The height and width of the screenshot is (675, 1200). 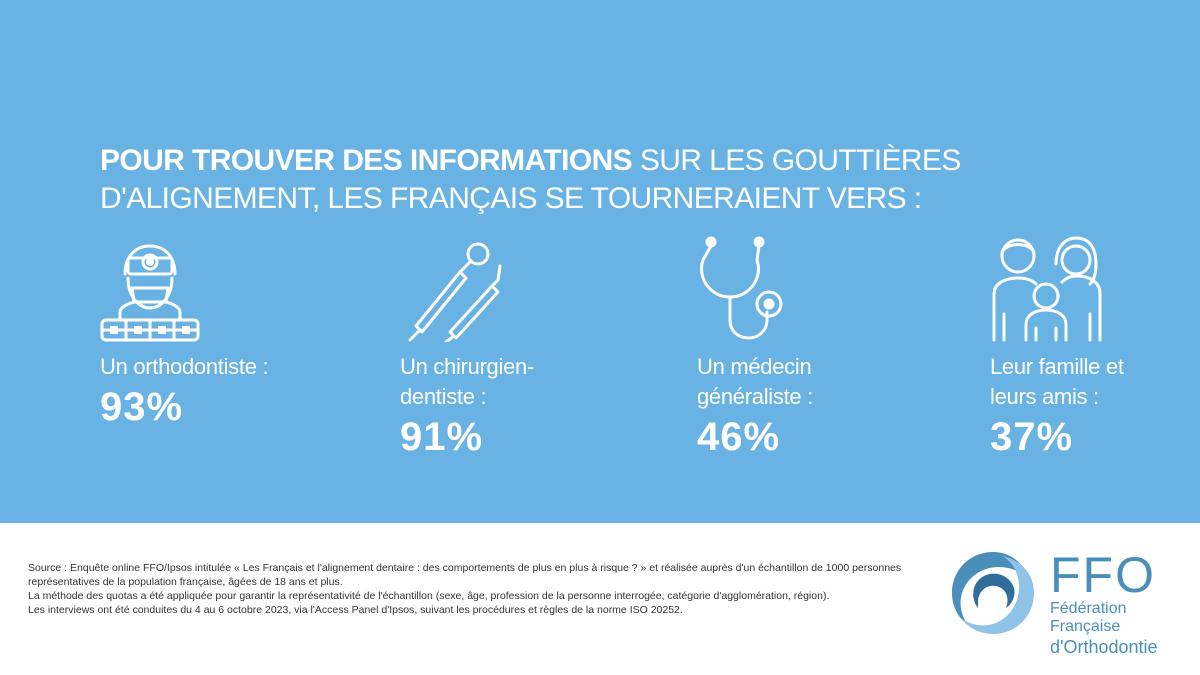 What do you see at coordinates (510, 346) in the screenshot?
I see `stat-dentist: Un chirurgien- dentiste : 91%` at bounding box center [510, 346].